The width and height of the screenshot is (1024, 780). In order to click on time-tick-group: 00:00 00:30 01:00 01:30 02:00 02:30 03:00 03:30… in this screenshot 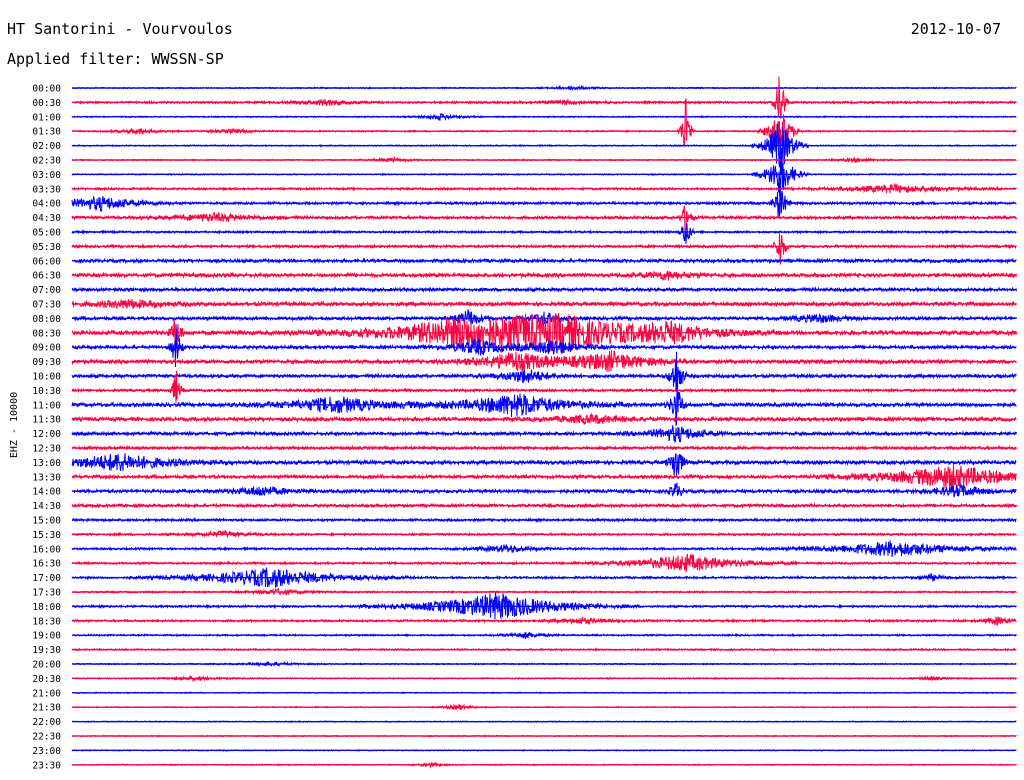, I will do `click(46, 428)`.